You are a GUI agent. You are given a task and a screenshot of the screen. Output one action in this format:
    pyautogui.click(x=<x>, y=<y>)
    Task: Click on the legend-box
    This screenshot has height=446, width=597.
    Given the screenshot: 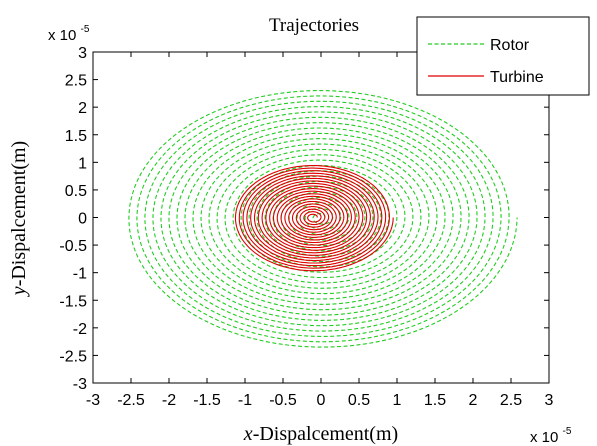 What is the action you would take?
    pyautogui.click(x=503, y=56)
    